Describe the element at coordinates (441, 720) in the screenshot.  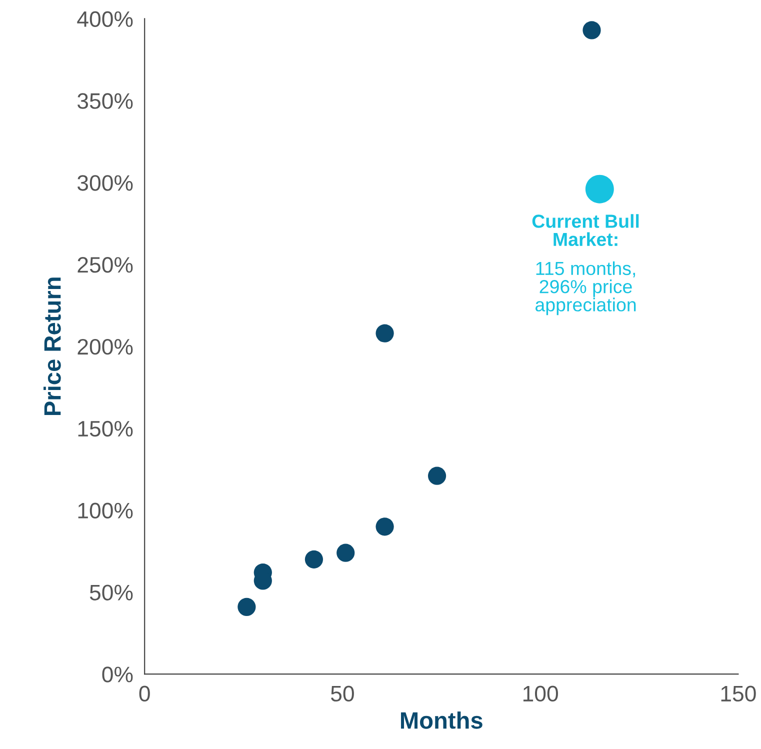
I see `x-axis-title: Months` at that location.